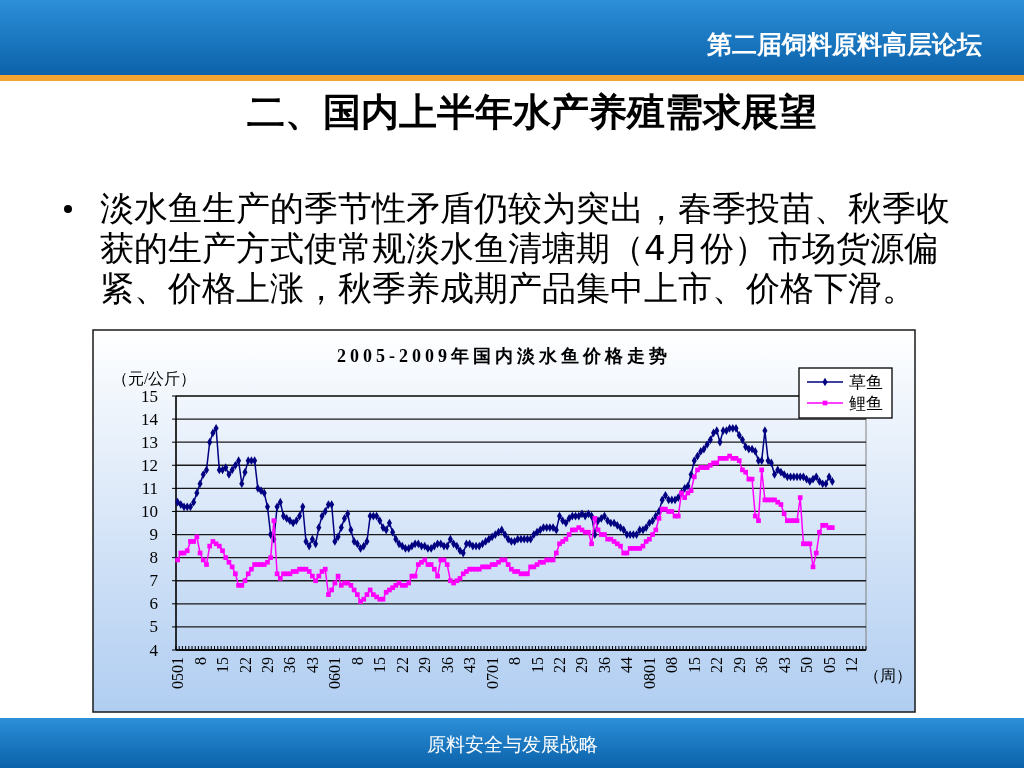  I want to click on x-tick-label: 50, so click(807, 665).